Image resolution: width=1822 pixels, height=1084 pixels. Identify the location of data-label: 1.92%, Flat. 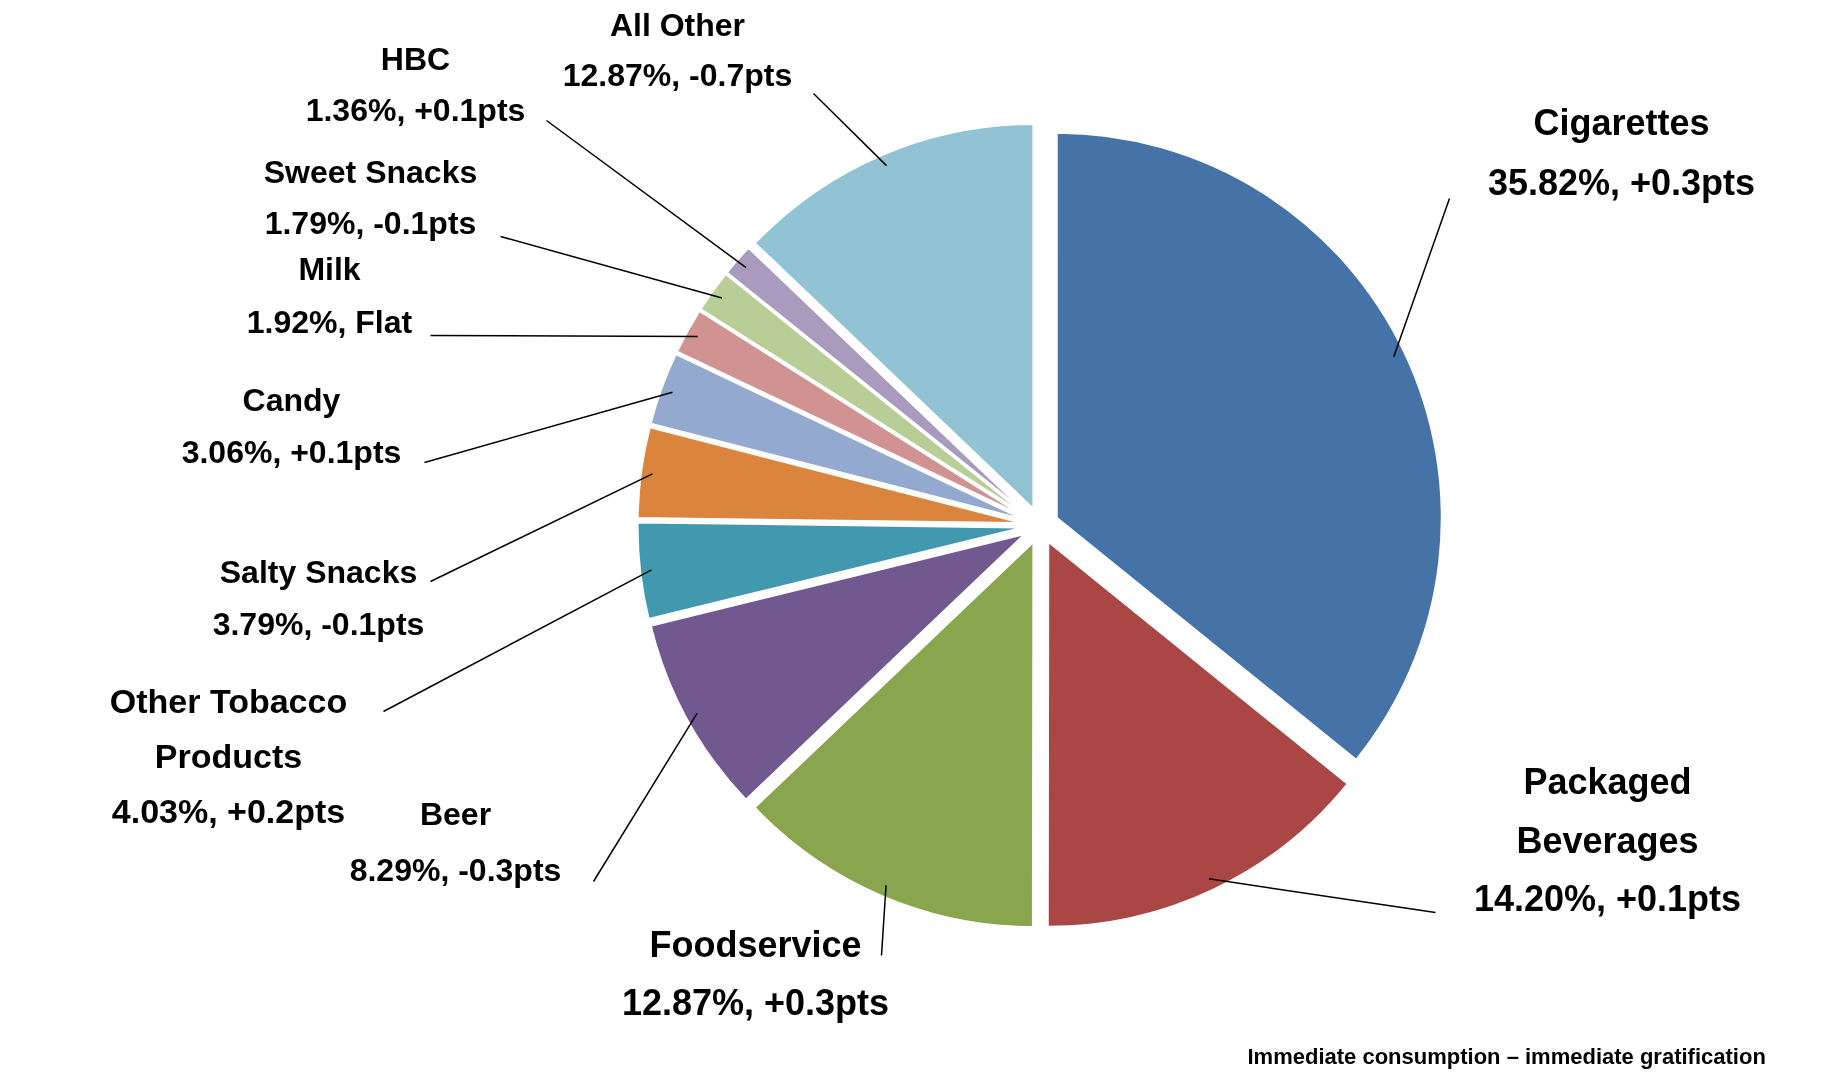
(329, 321).